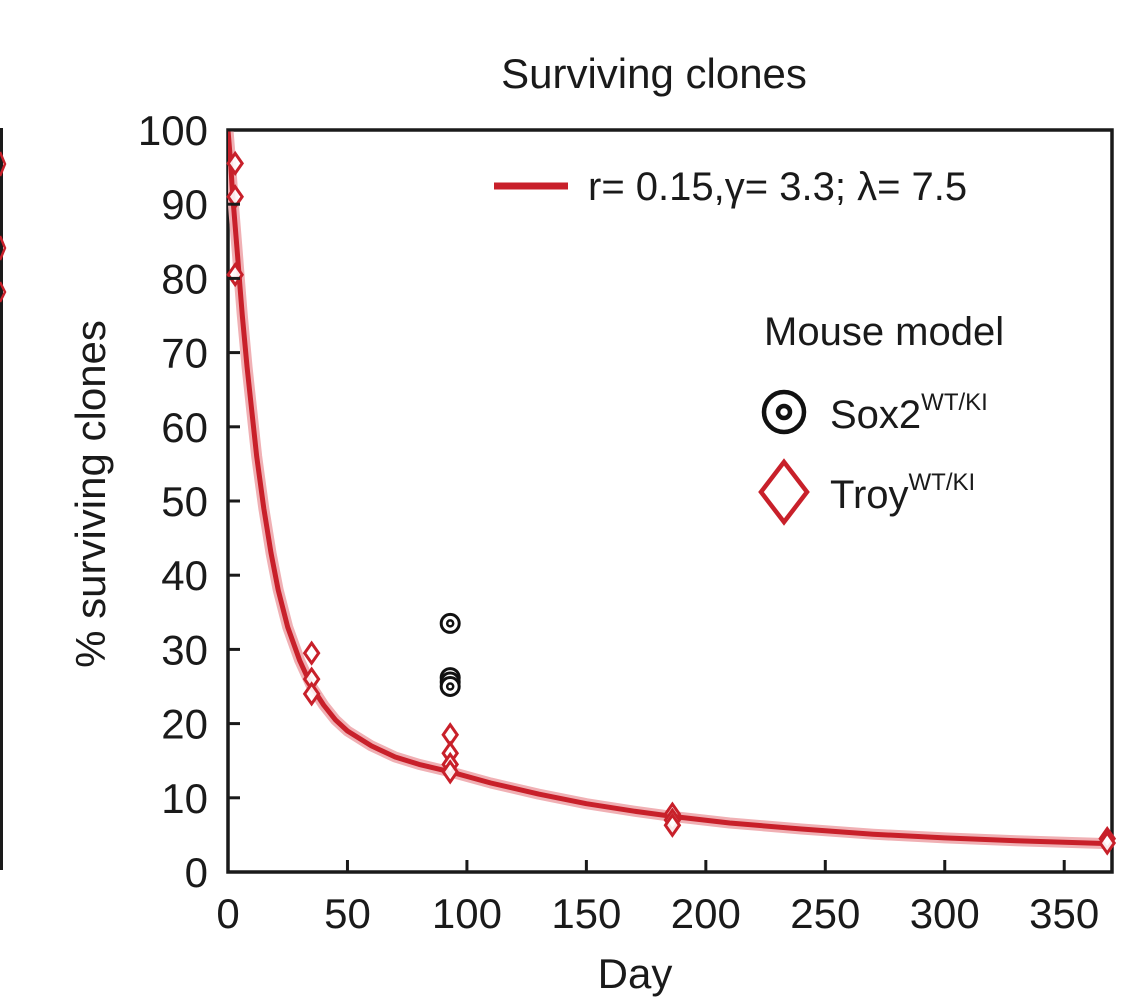 This screenshot has width=1125, height=1001. What do you see at coordinates (347, 913) in the screenshot?
I see `x-tick-label: 50` at bounding box center [347, 913].